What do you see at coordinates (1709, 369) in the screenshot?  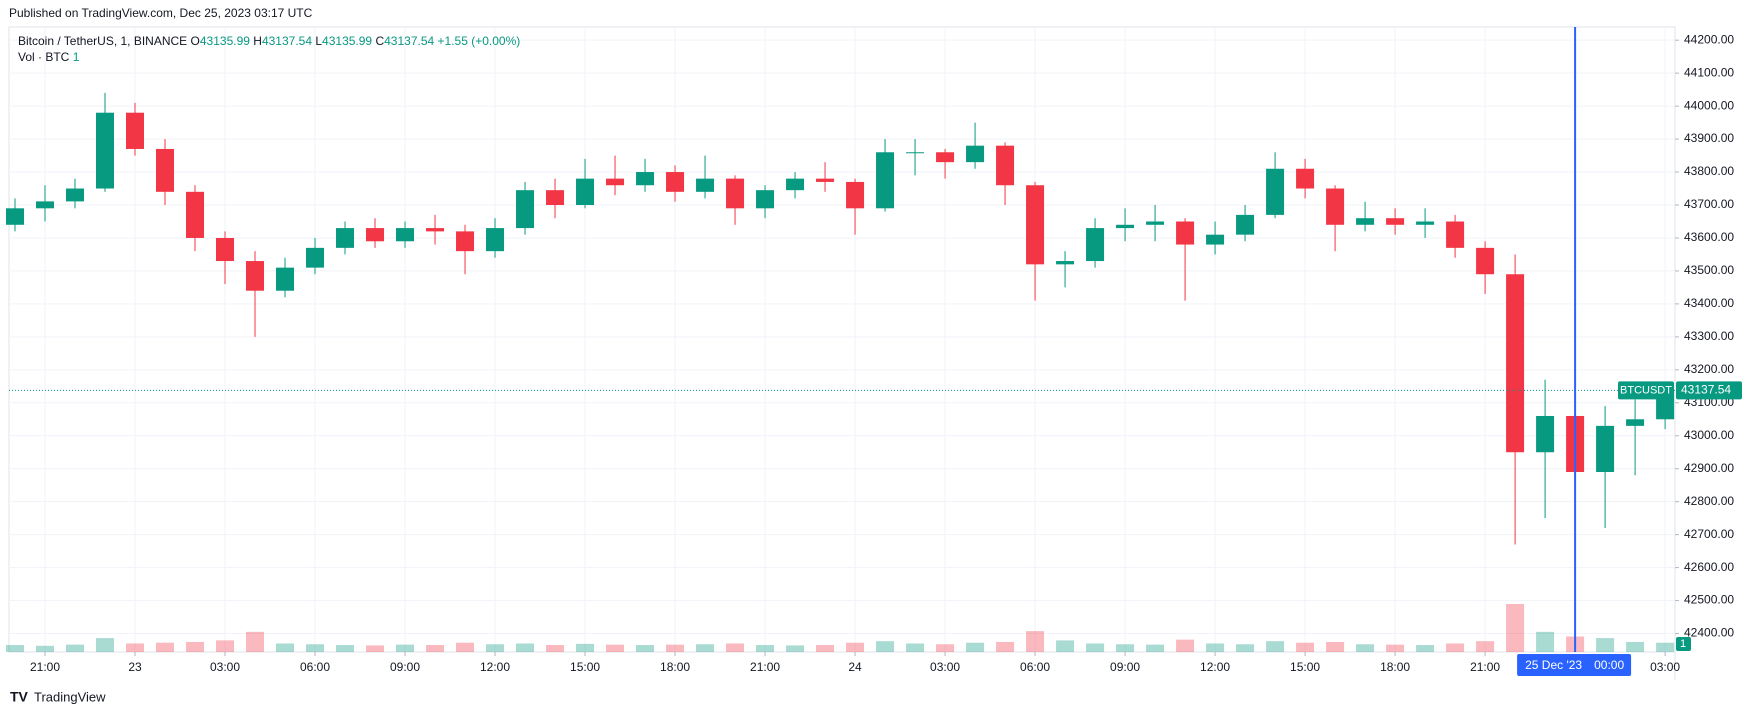 I see `y-tick-label: 43200.00` at bounding box center [1709, 369].